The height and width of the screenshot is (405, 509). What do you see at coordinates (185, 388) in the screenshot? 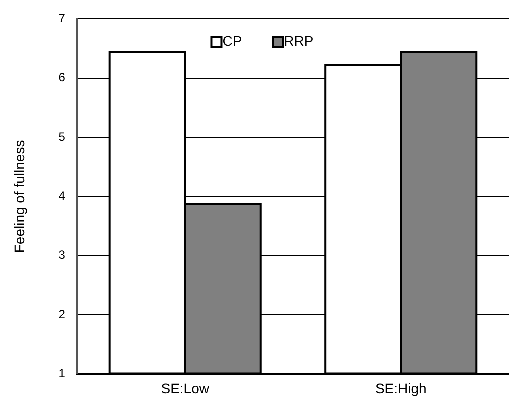
I see `x-tick-label: SE:Low` at bounding box center [185, 388].